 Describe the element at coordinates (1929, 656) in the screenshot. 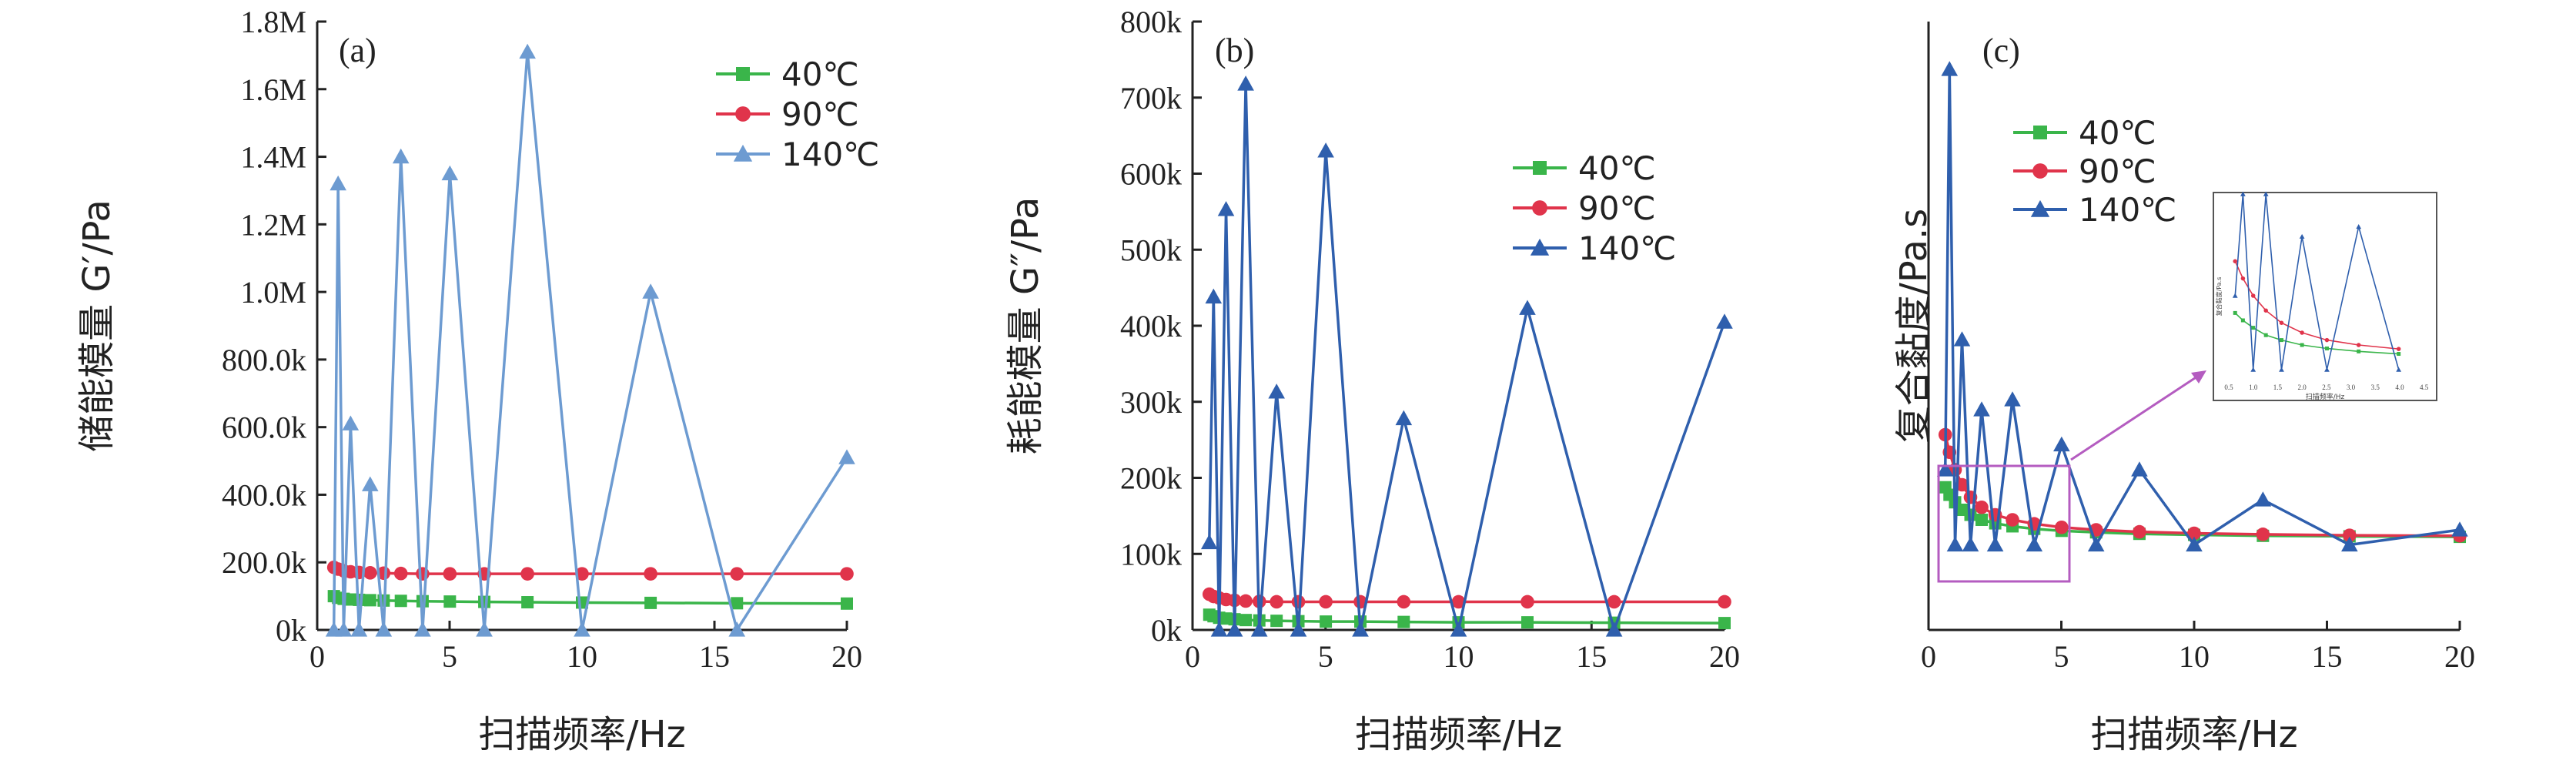

I see `x-tick-label: 0` at that location.